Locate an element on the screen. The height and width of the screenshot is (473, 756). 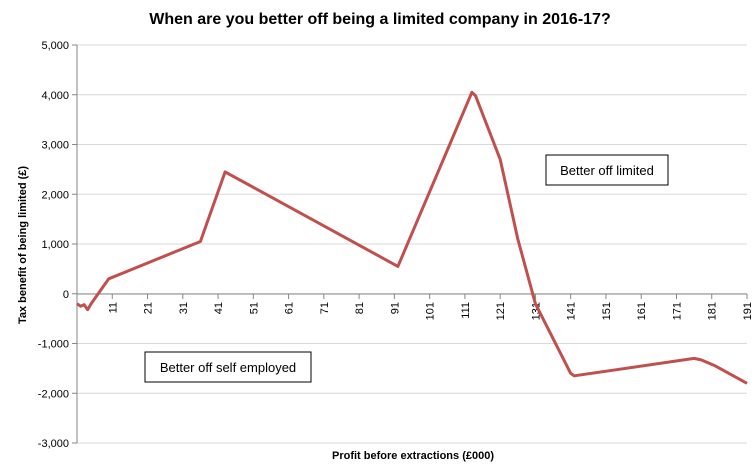
x-tick-label: 181 is located at coordinates (713, 311).